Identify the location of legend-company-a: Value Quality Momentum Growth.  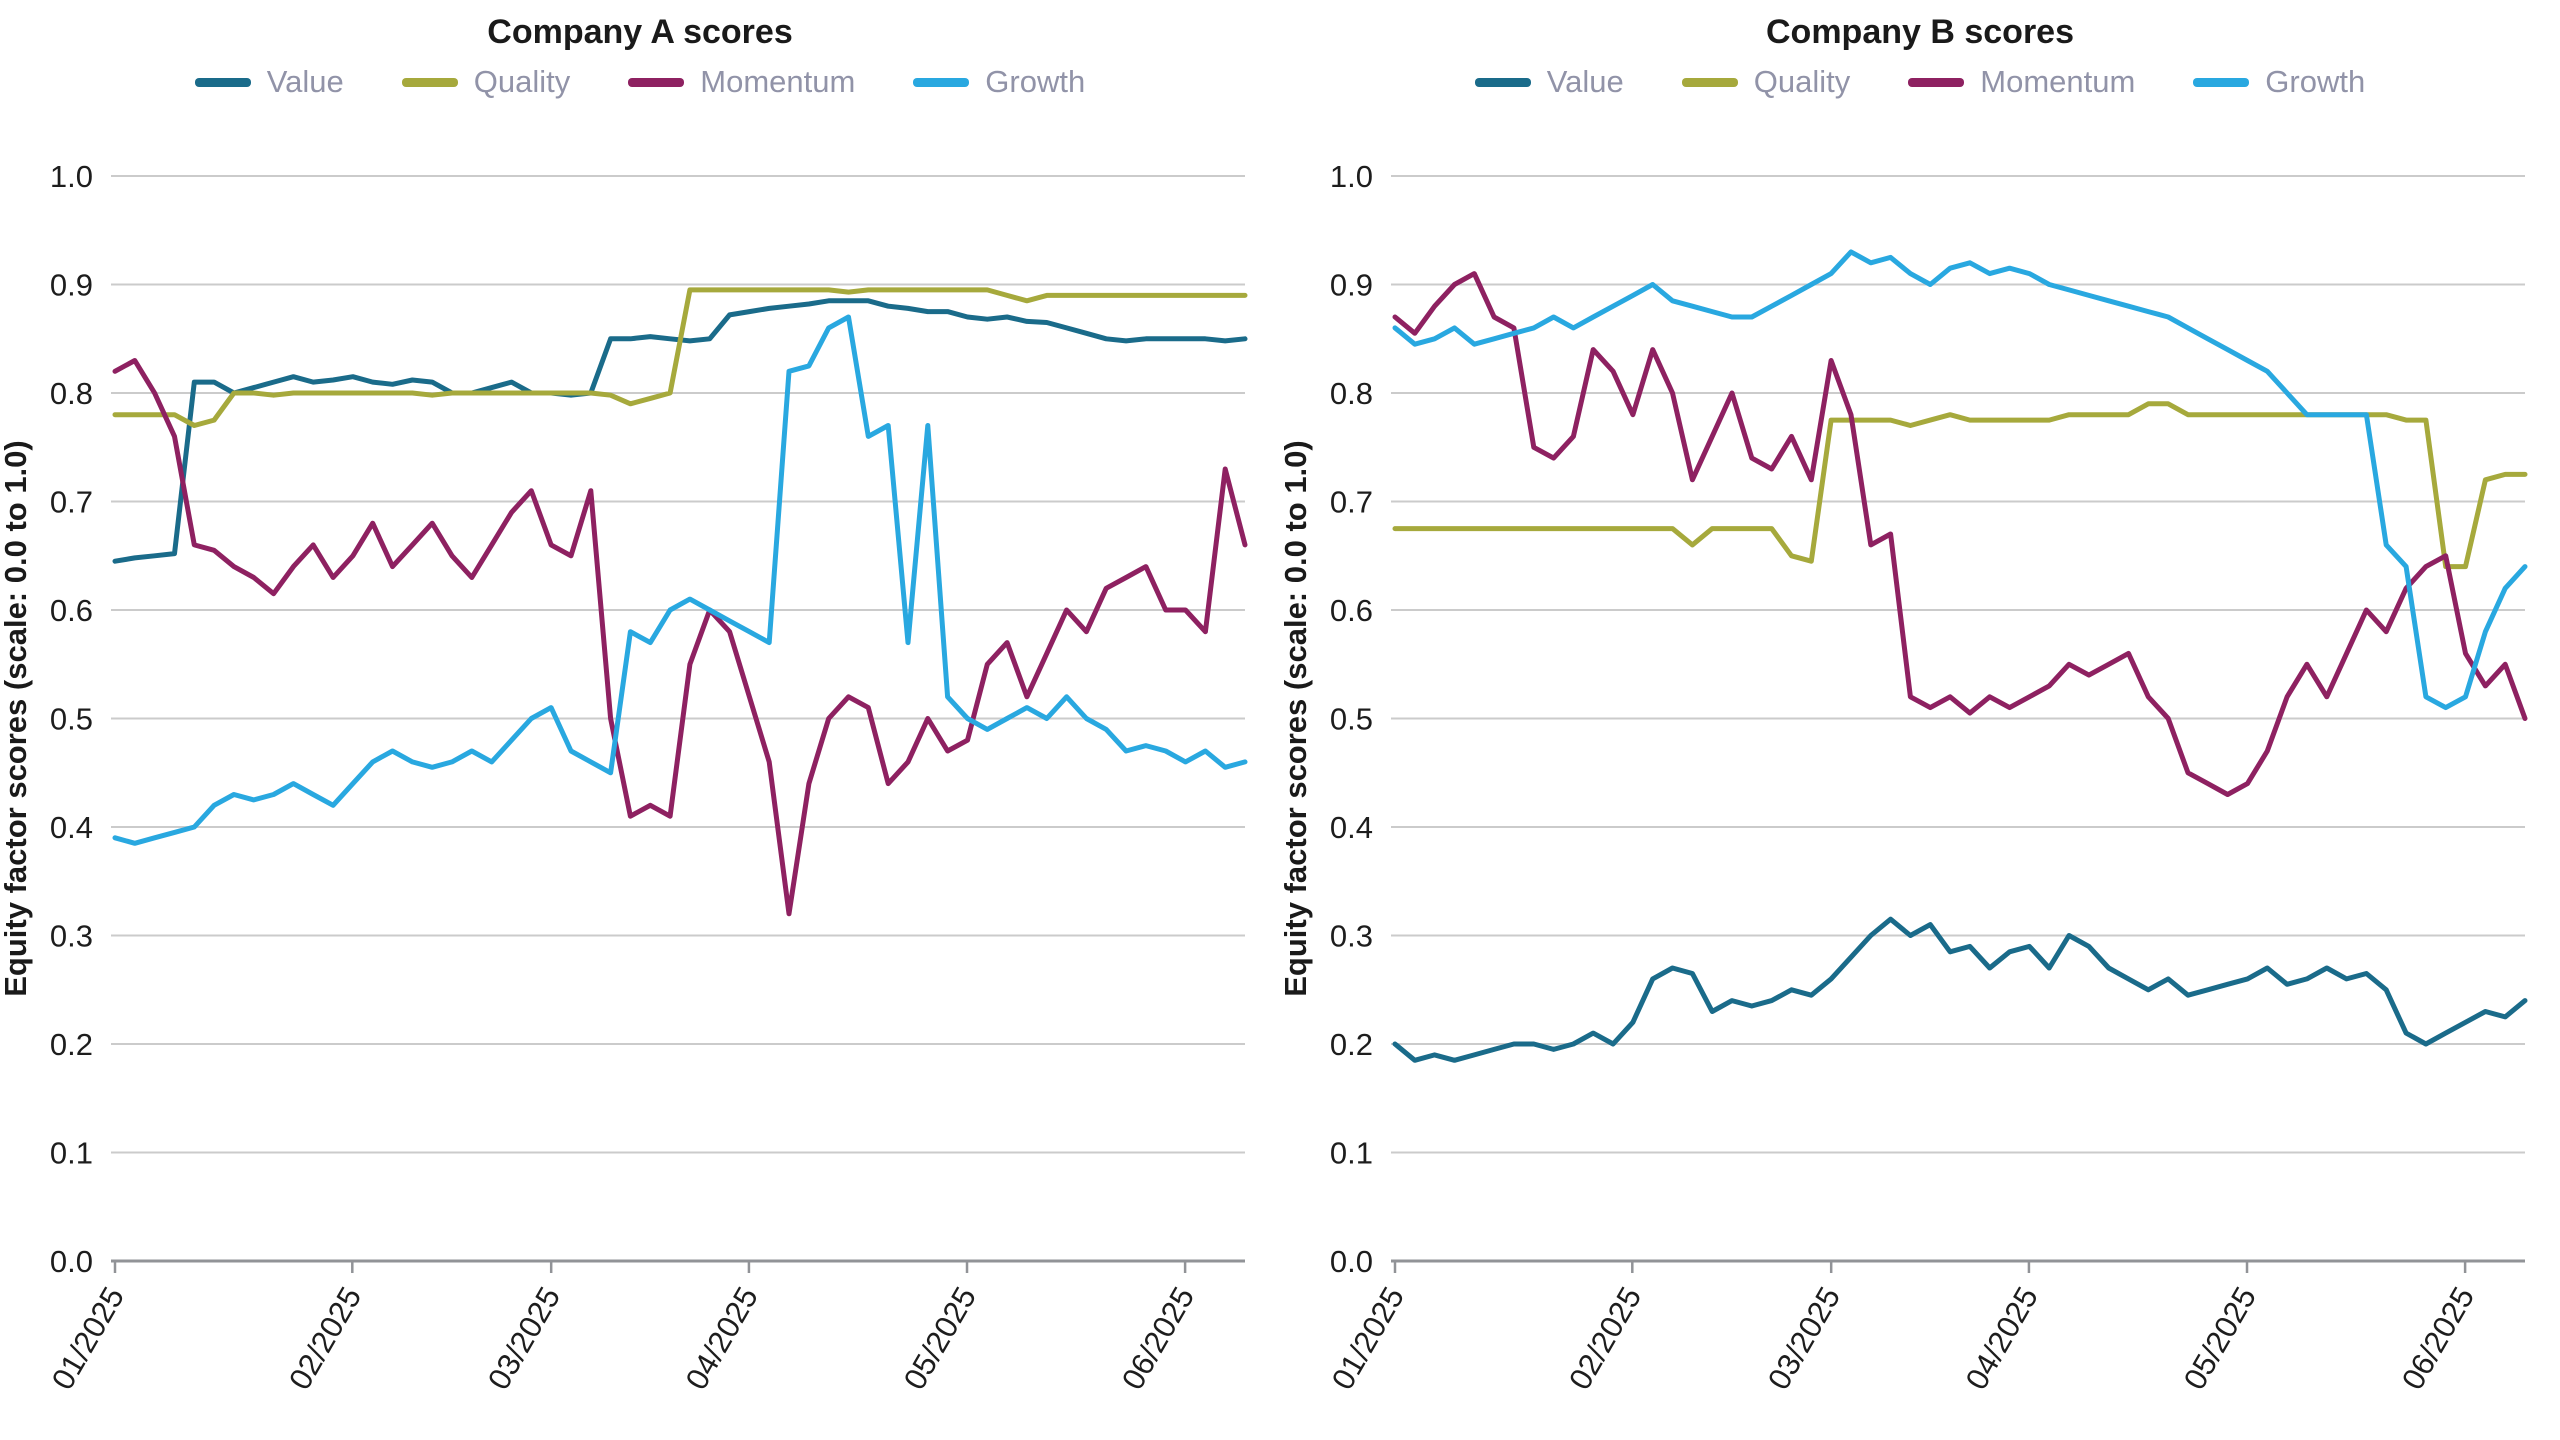
(640, 82).